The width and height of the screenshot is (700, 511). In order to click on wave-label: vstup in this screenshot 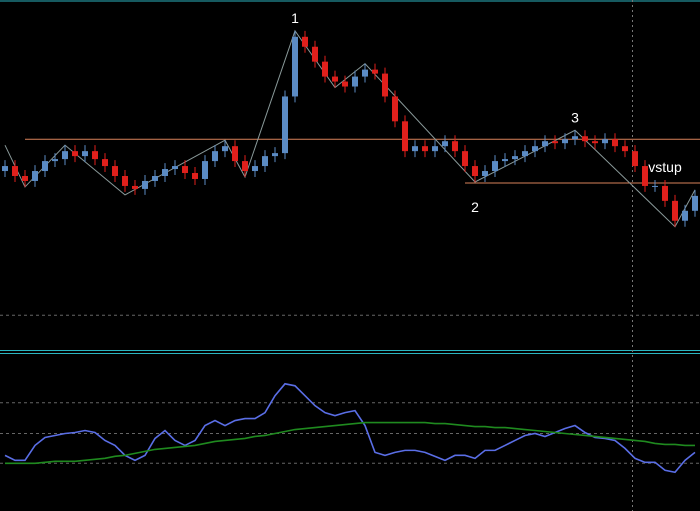, I will do `click(665, 167)`.